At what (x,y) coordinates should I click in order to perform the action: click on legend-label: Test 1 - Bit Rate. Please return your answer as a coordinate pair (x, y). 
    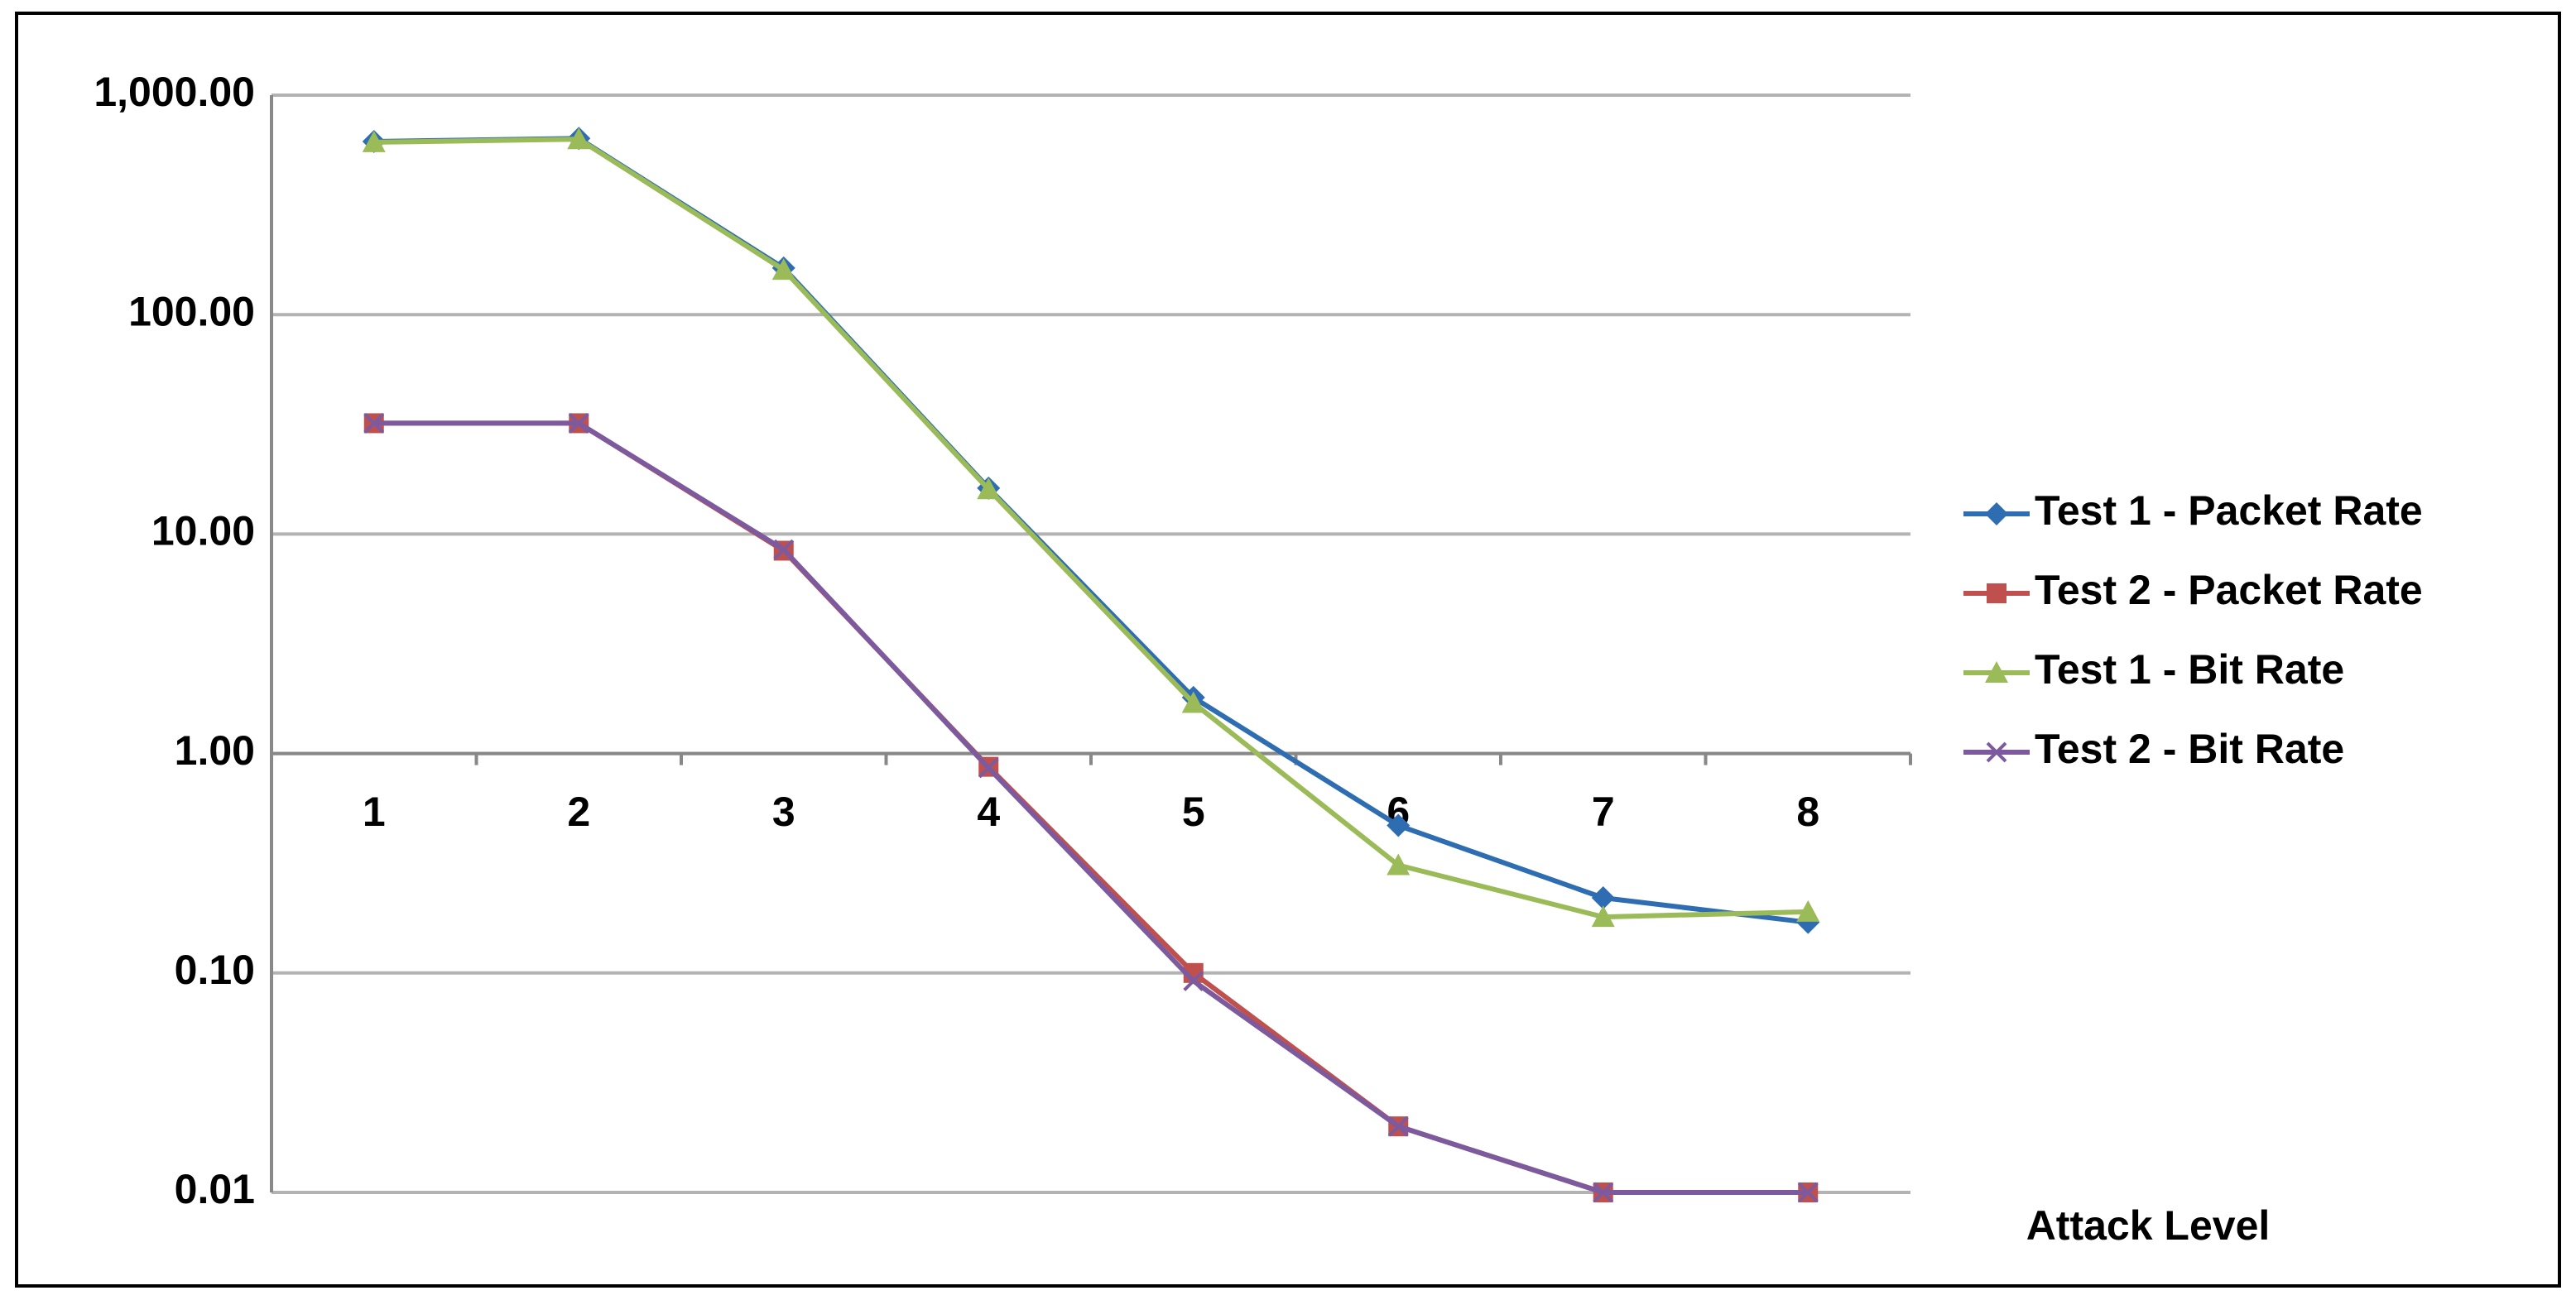
    Looking at the image, I should click on (2189, 669).